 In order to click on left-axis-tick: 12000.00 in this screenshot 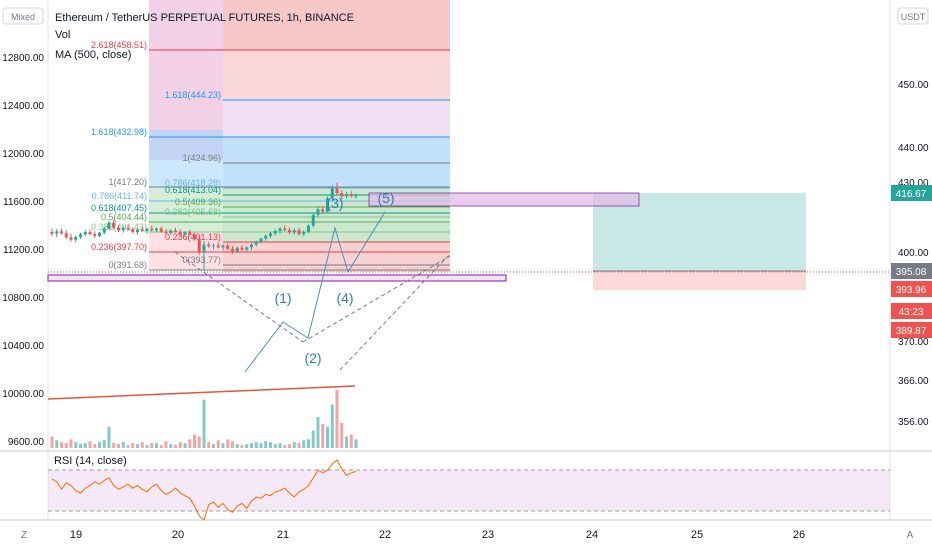, I will do `click(23, 154)`.